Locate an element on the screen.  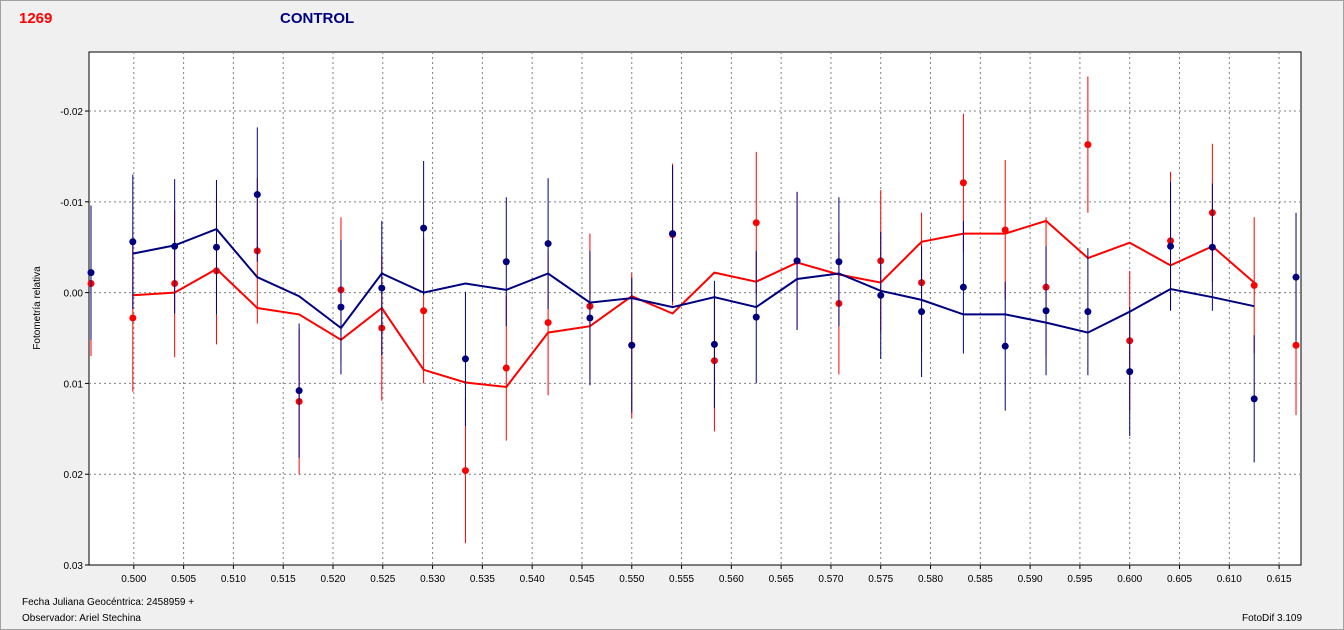
x-tick-label: 0.545 is located at coordinates (581, 579).